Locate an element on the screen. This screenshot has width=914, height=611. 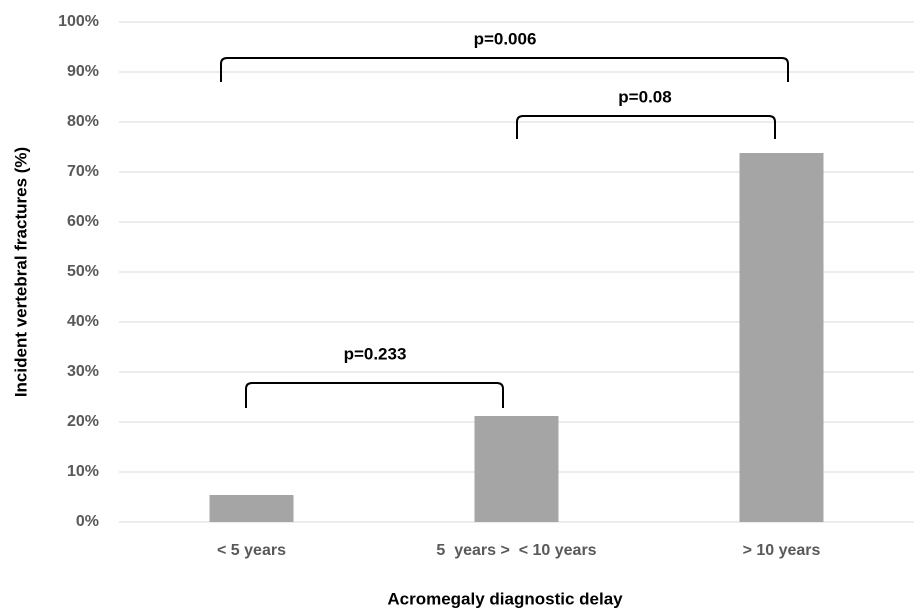
y-tick-label: 70% is located at coordinates (83, 171).